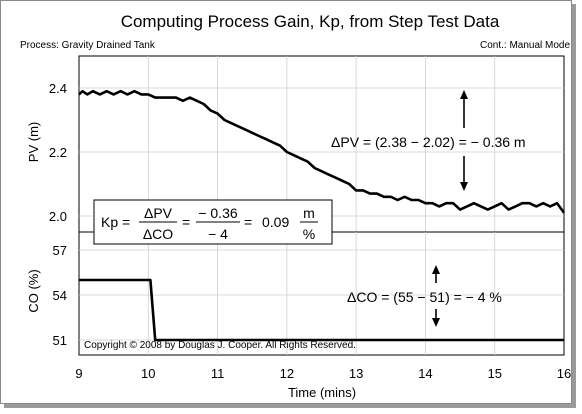 This screenshot has height=414, width=582. Describe the element at coordinates (309, 234) in the screenshot. I see `kp-unit-denominator: %` at that location.